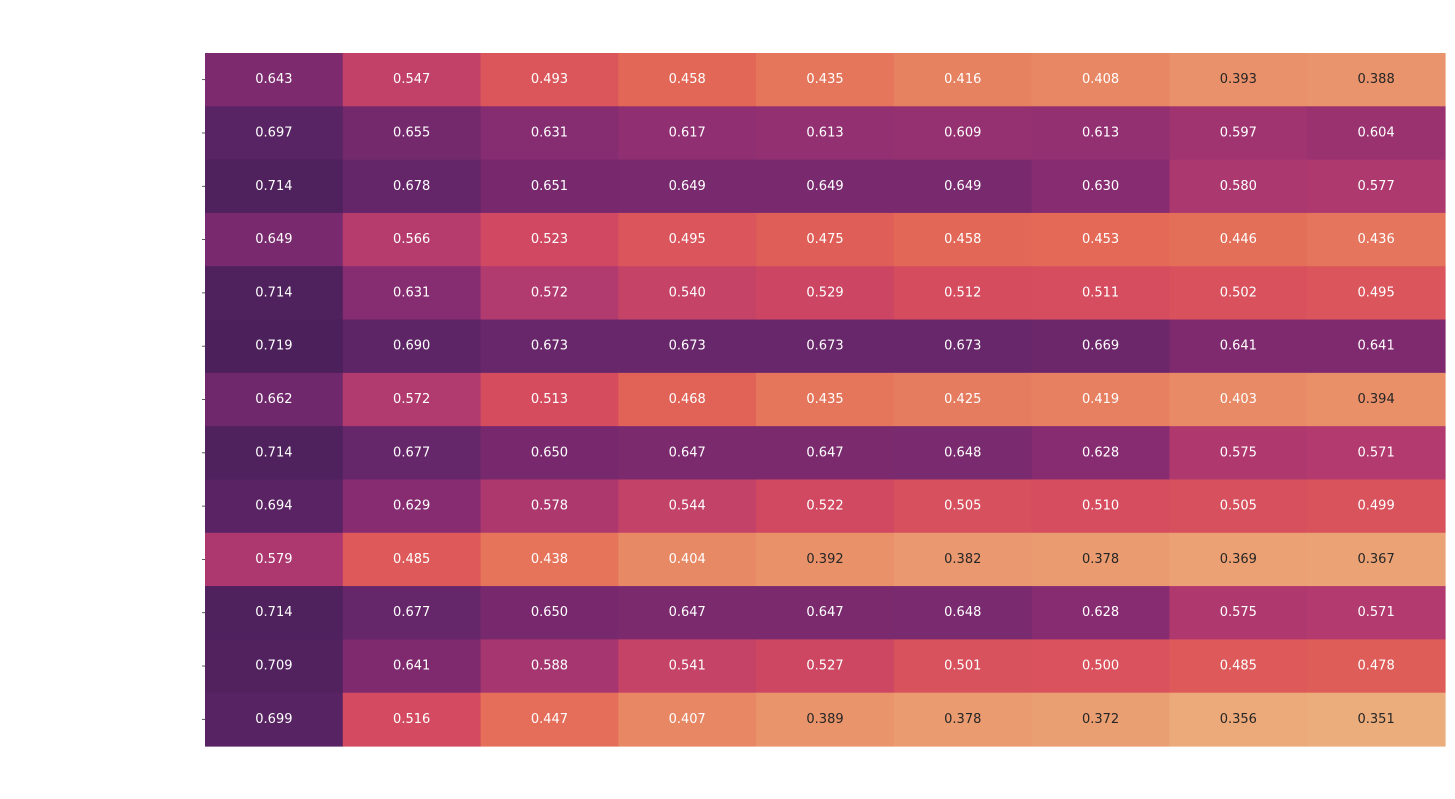 The width and height of the screenshot is (1455, 799). Describe the element at coordinates (824, 612) in the screenshot. I see `cell-label: 0.647` at that location.